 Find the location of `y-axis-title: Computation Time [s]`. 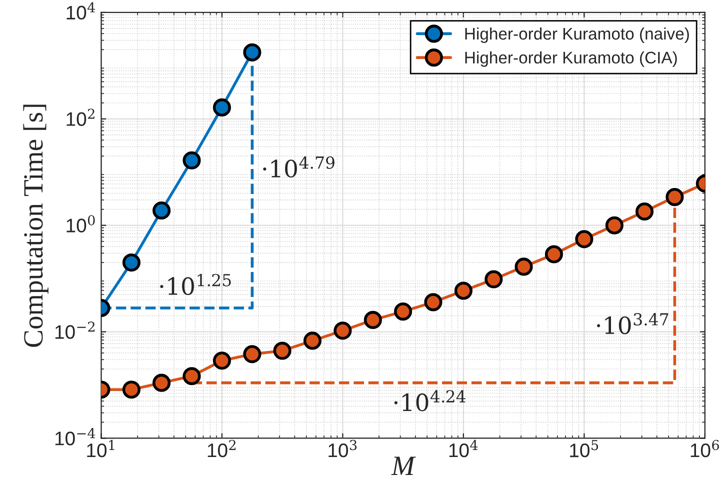

y-axis-title: Computation Time [s] is located at coordinates (35, 225).